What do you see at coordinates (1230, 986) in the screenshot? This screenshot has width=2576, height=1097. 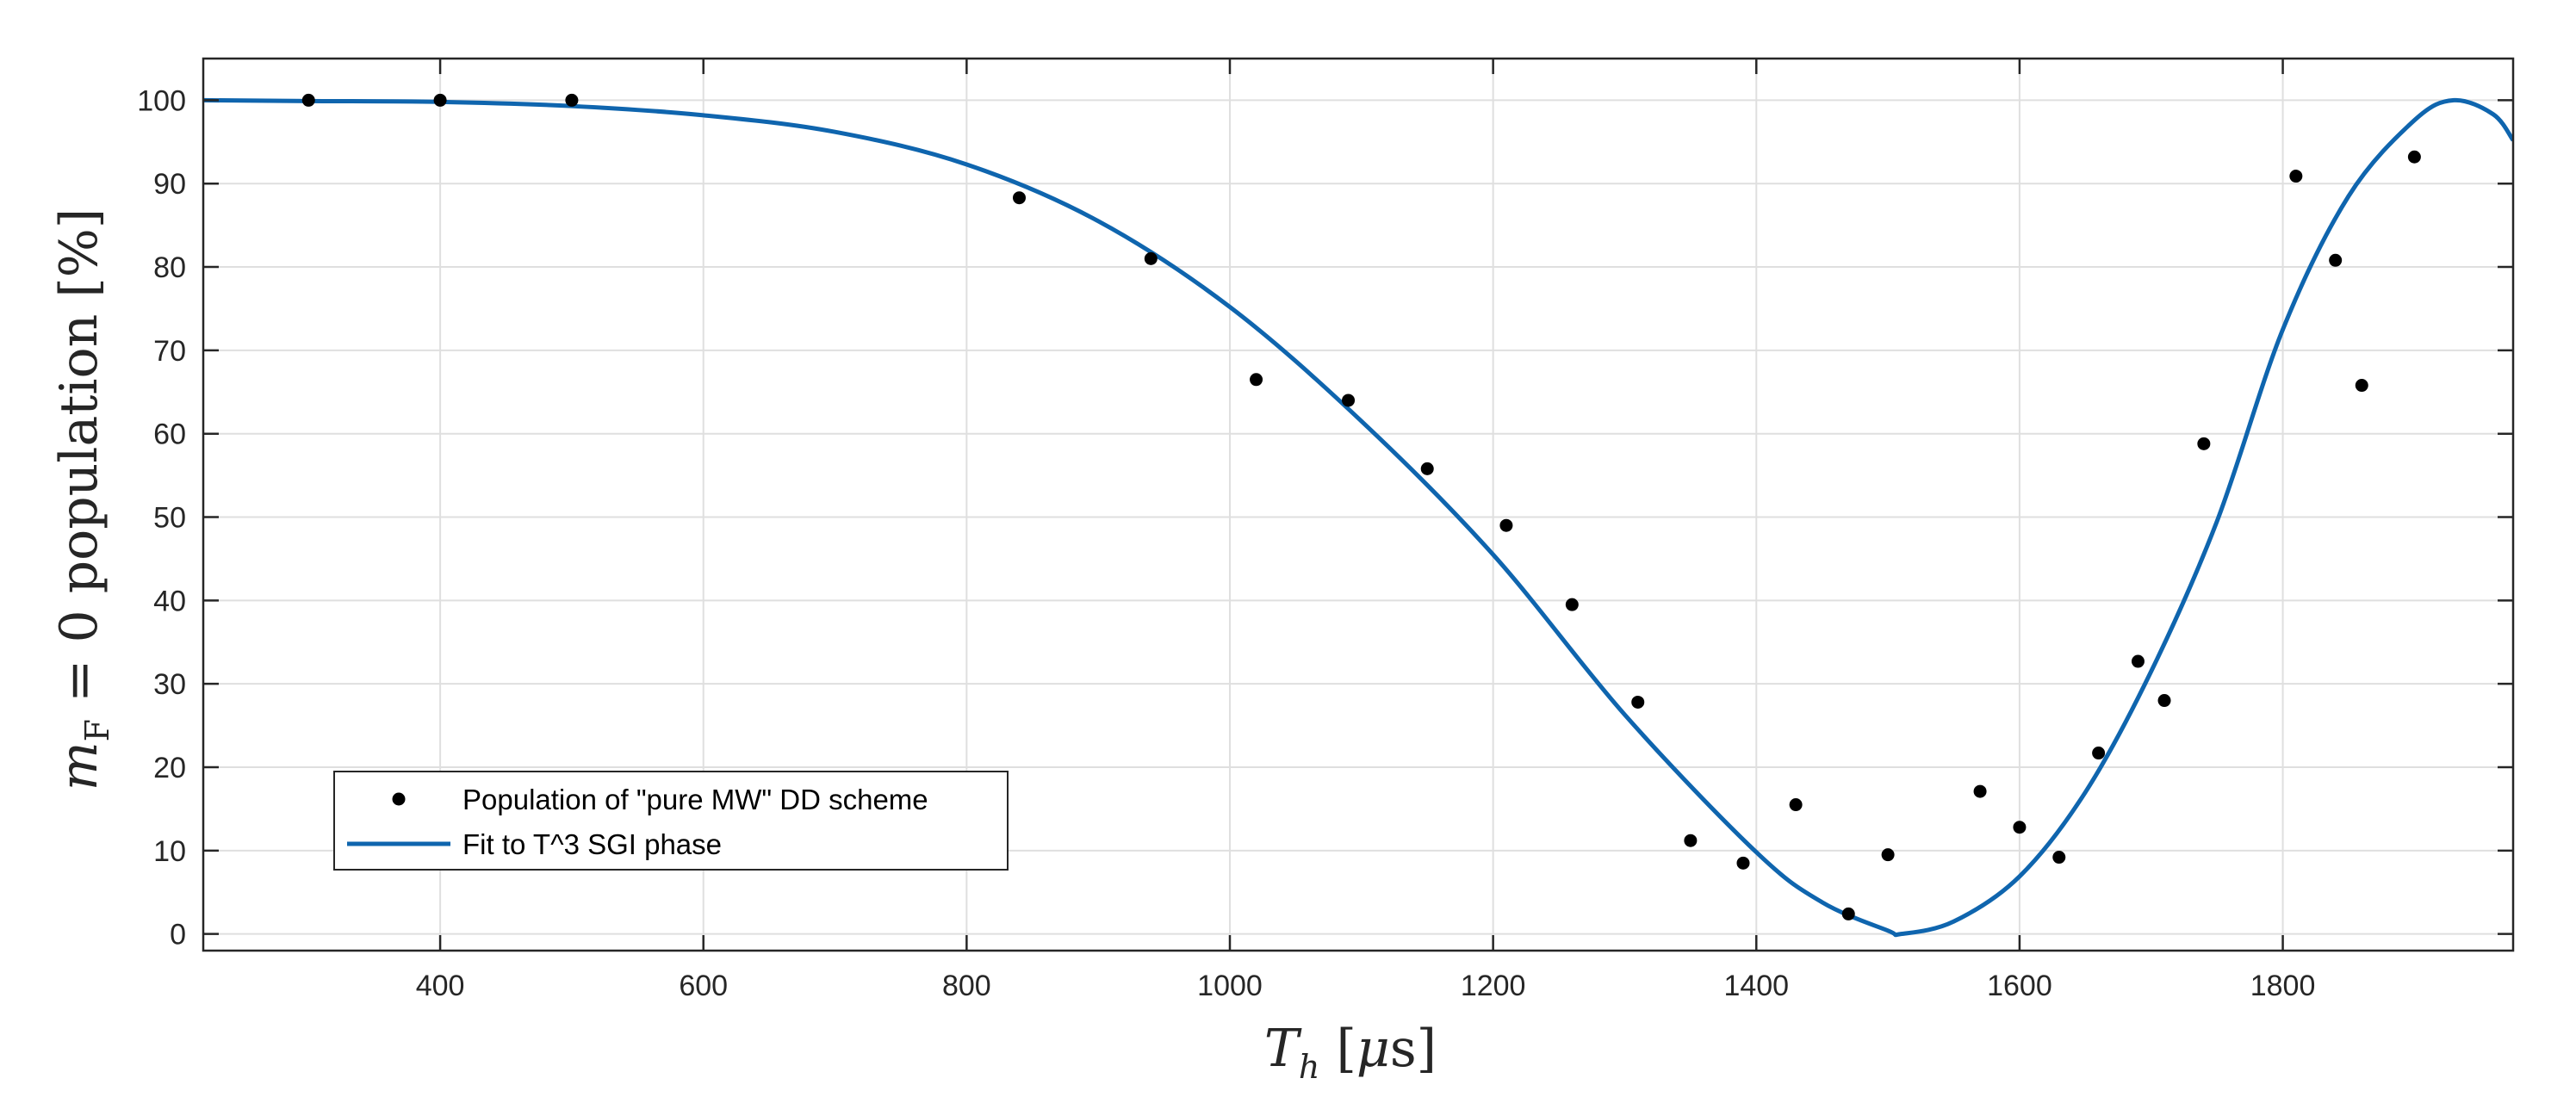 I see `x-tick-label: 1000` at bounding box center [1230, 986].